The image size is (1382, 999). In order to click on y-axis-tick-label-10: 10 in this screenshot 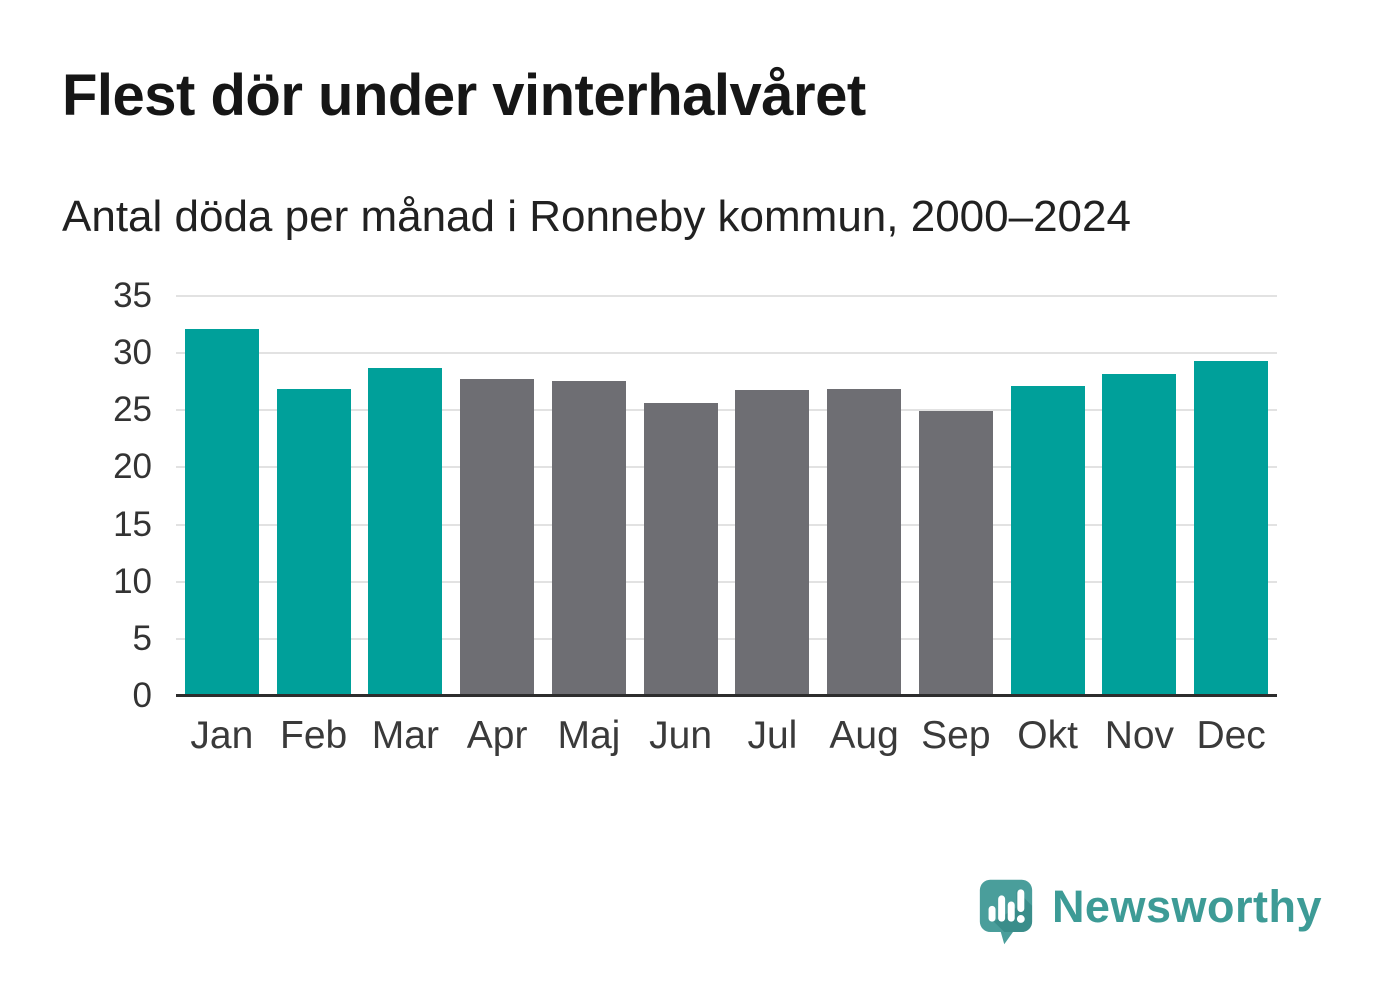, I will do `click(132, 581)`.